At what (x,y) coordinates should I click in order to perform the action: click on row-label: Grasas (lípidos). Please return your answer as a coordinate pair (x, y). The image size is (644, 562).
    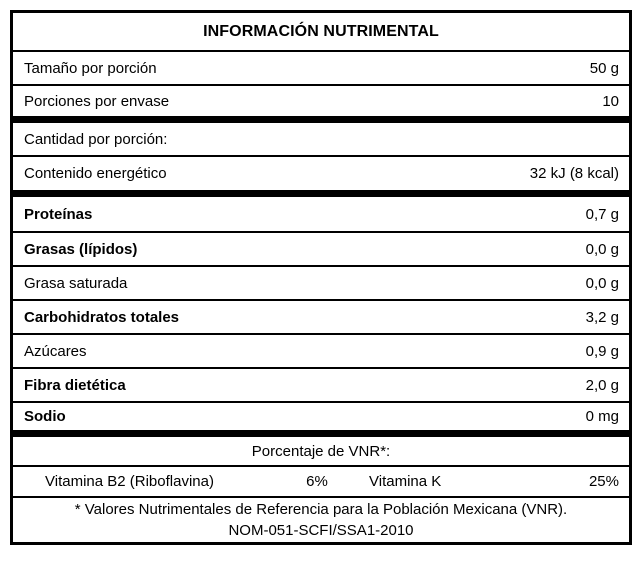
    Looking at the image, I should click on (81, 249).